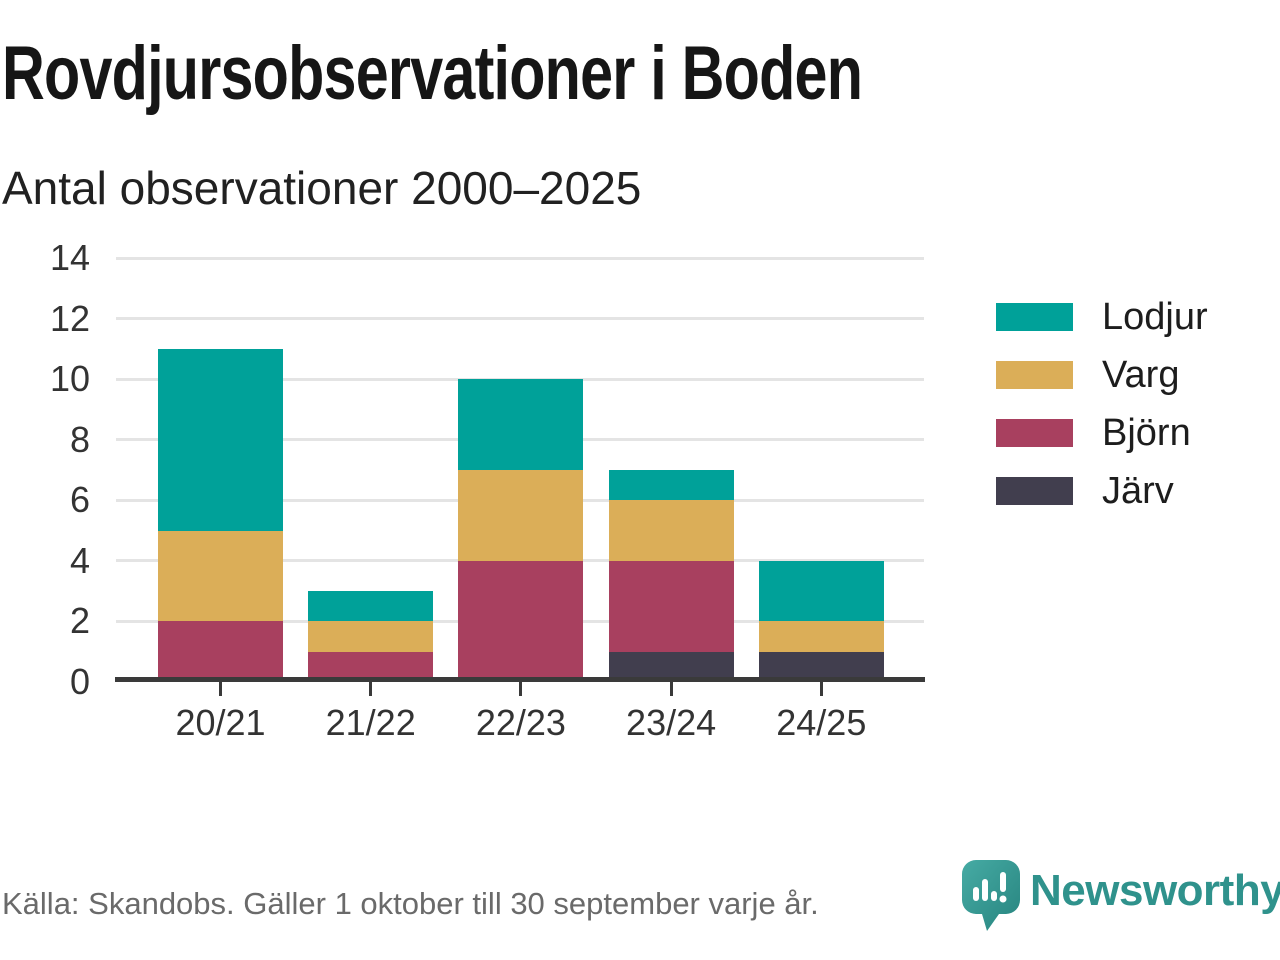  Describe the element at coordinates (322, 188) in the screenshot. I see `chart-subtitle: Antal observationer 2000–2025` at that location.